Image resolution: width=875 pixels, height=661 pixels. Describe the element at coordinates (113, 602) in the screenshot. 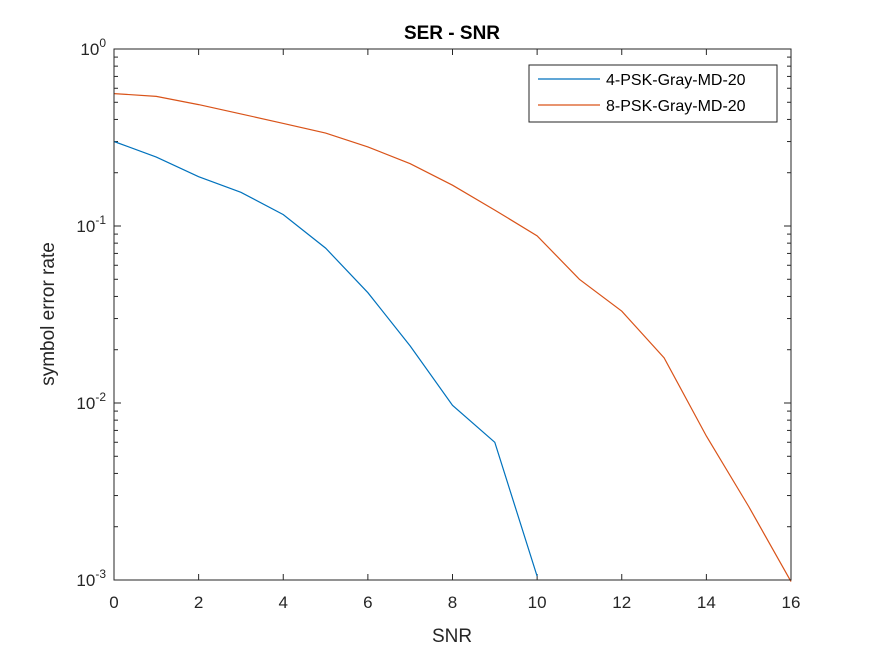

I see `x-tick-label: 0` at that location.